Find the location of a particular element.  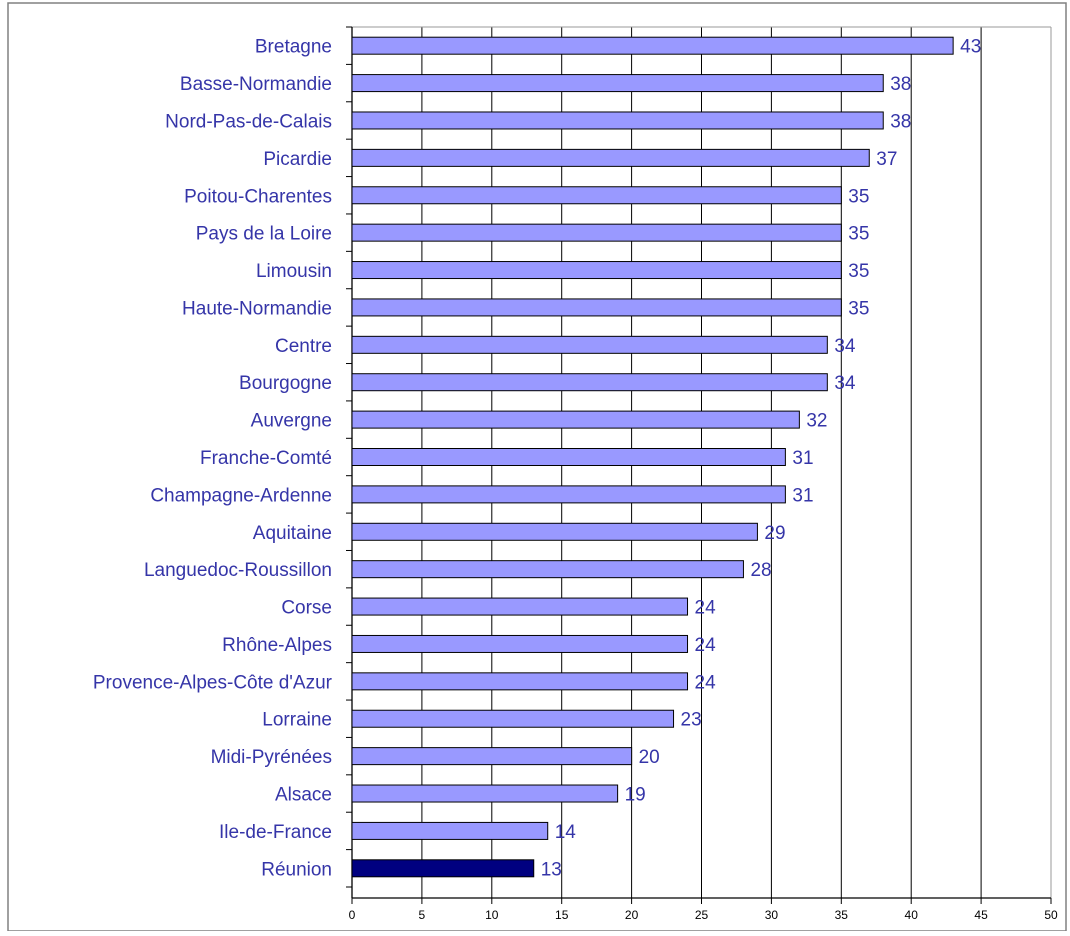

x-tick-label: 30 is located at coordinates (772, 915).